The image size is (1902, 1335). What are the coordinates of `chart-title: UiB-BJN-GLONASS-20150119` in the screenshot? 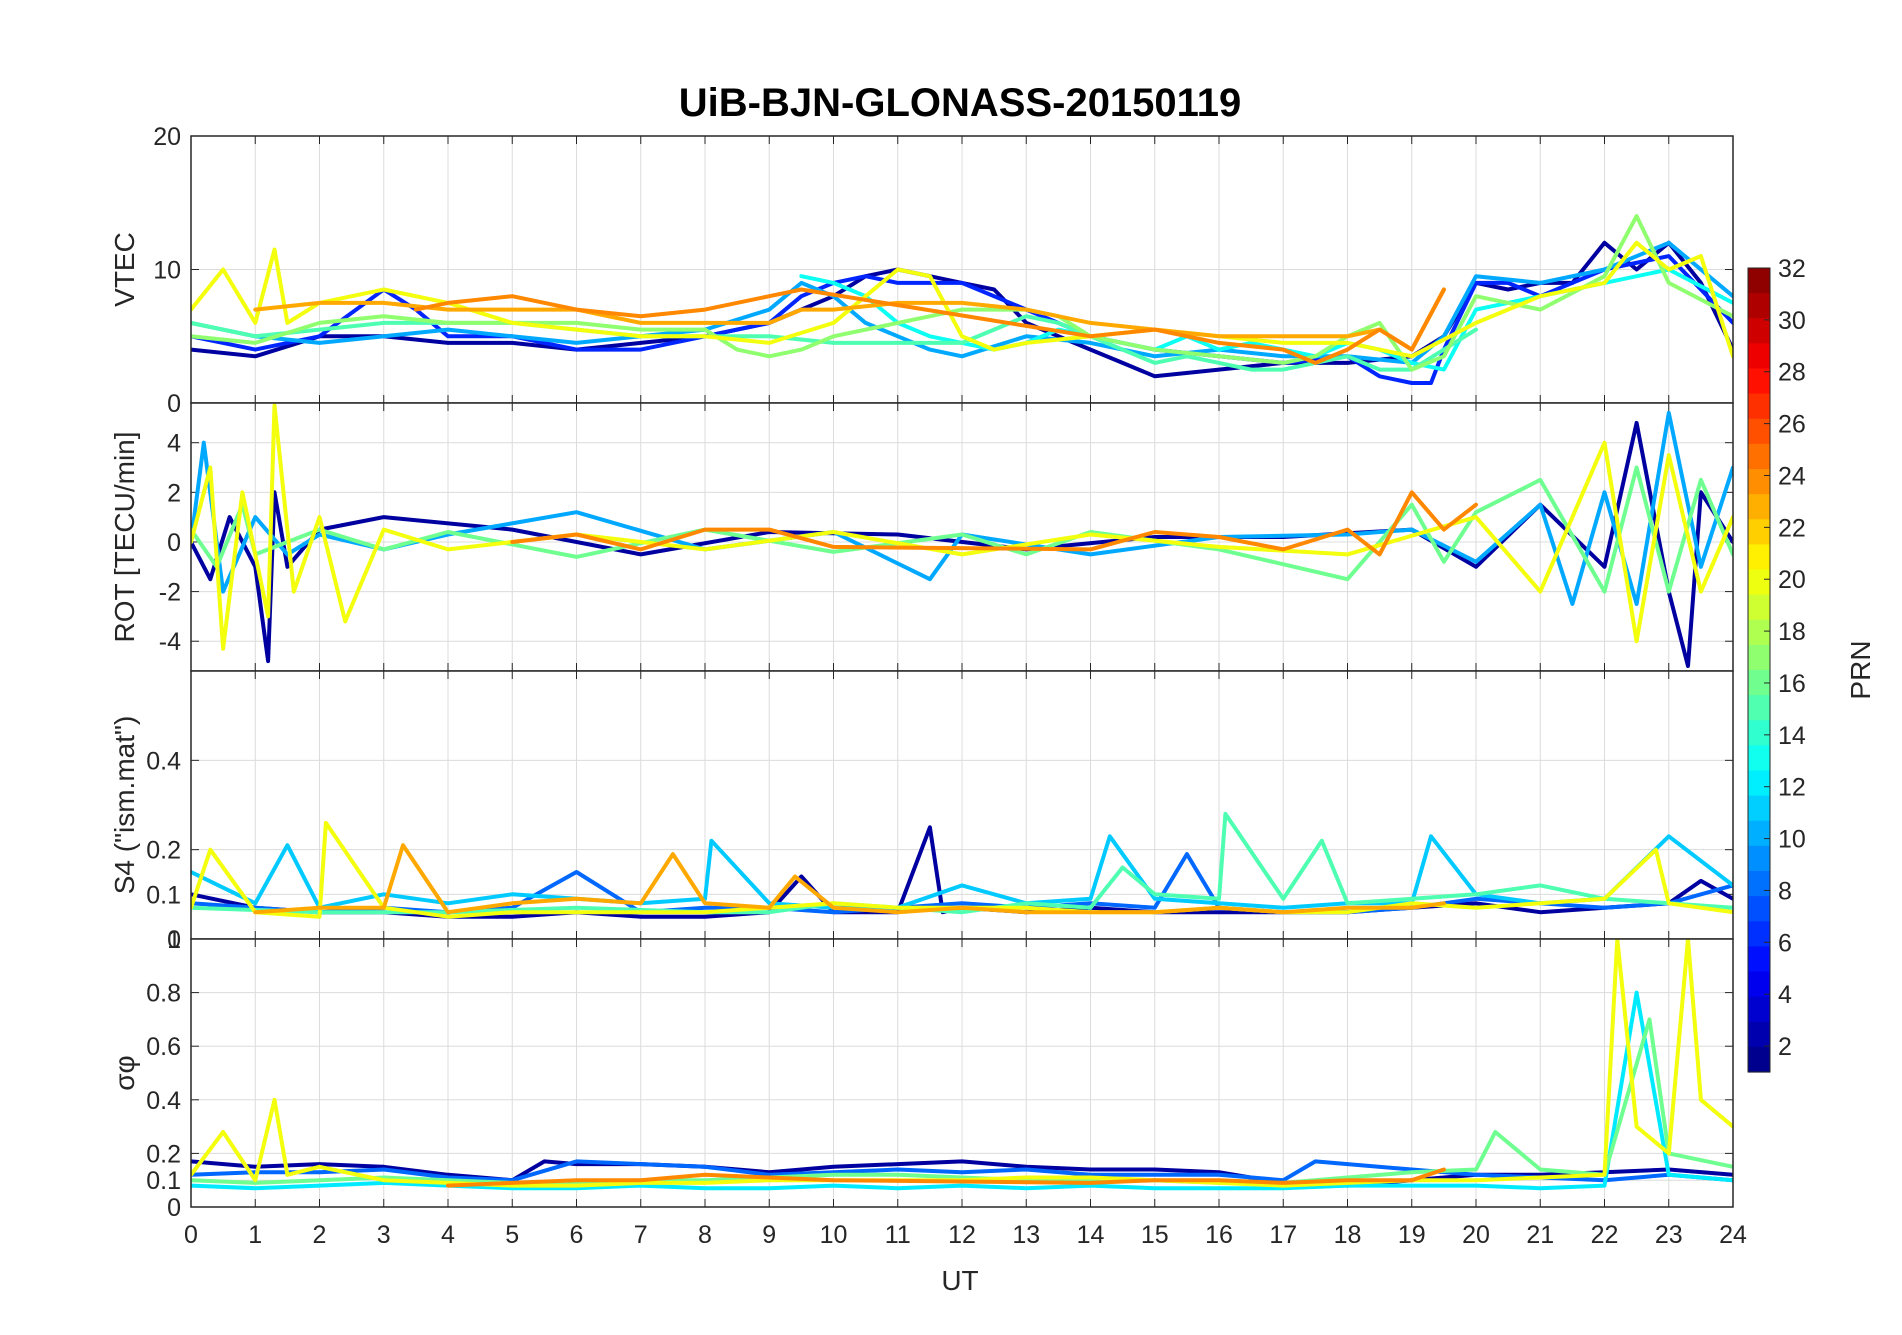 It's located at (960, 103).